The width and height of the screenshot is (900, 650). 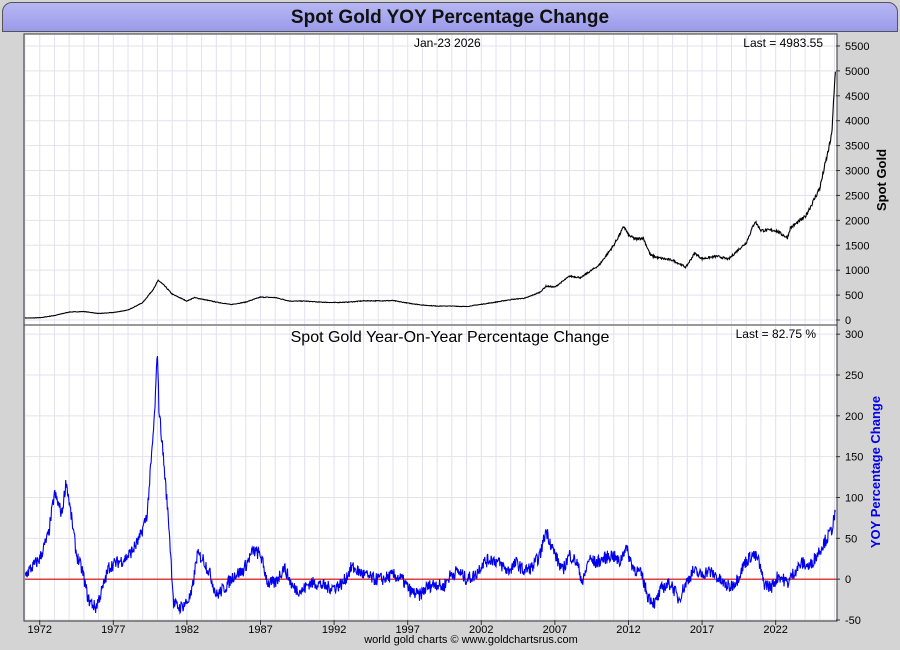 What do you see at coordinates (854, 335) in the screenshot?
I see `yoy-ytick-label: 300` at bounding box center [854, 335].